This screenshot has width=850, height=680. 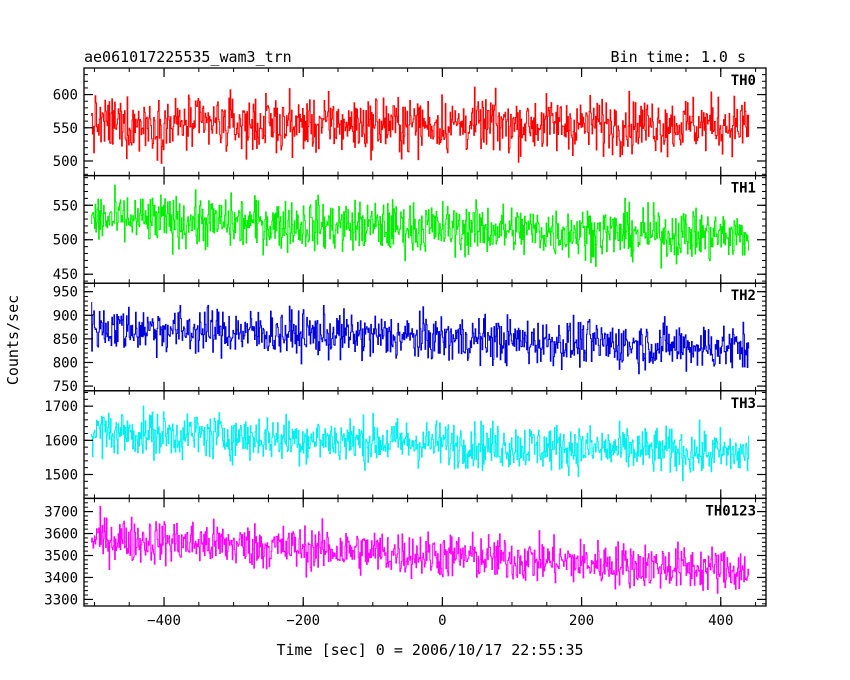 I want to click on panel-th1: 450 500 550 TH1, so click(x=410, y=229).